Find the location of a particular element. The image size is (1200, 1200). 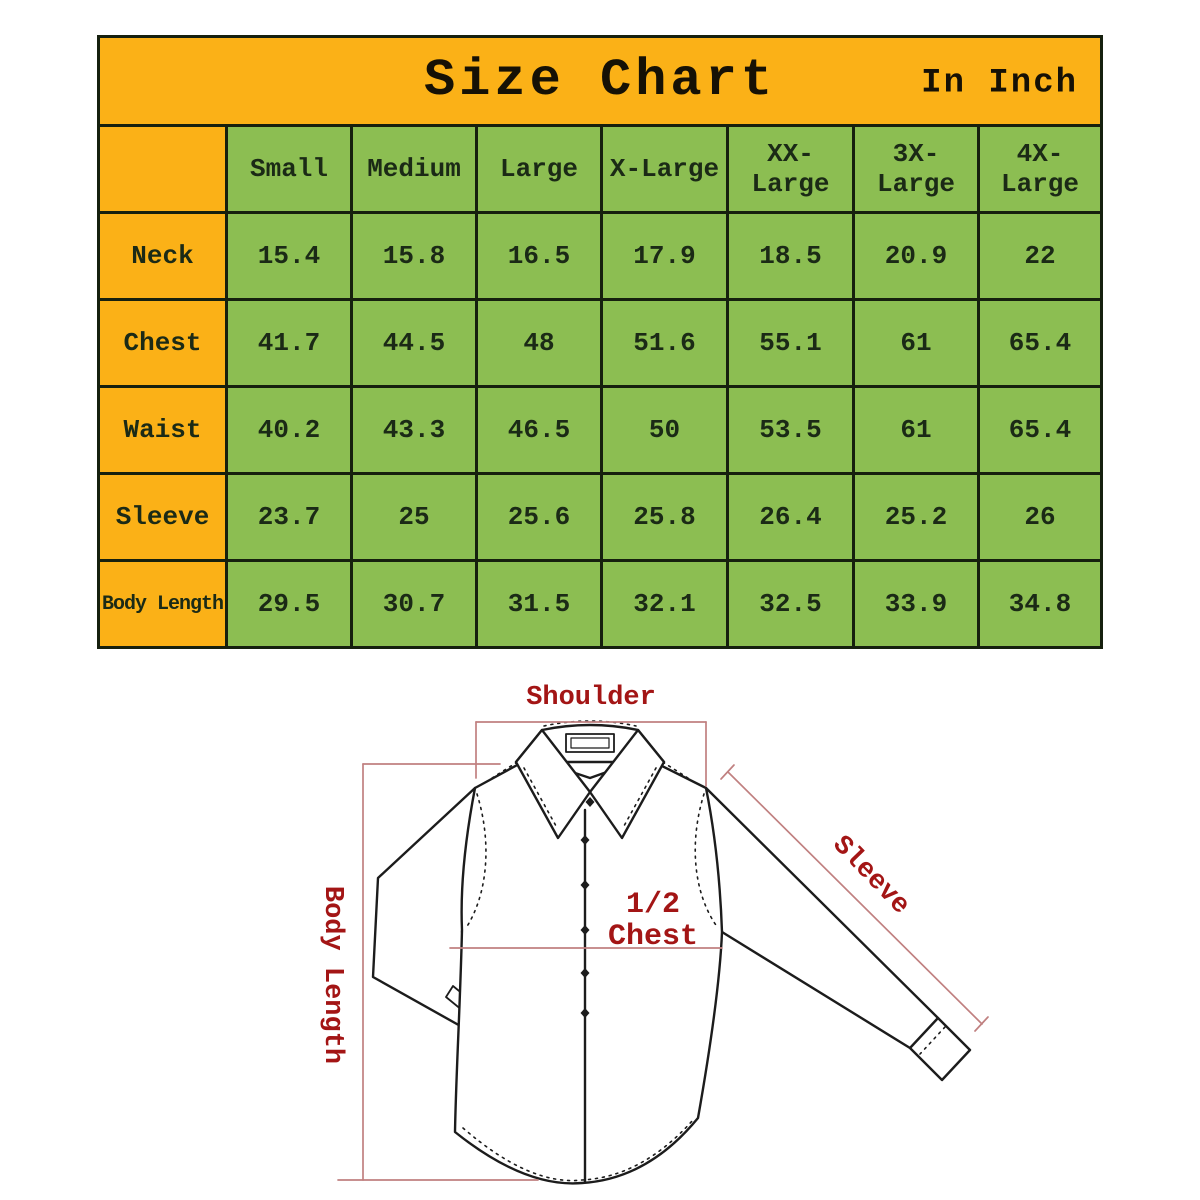

body-length-measure-line is located at coordinates (438, 972).